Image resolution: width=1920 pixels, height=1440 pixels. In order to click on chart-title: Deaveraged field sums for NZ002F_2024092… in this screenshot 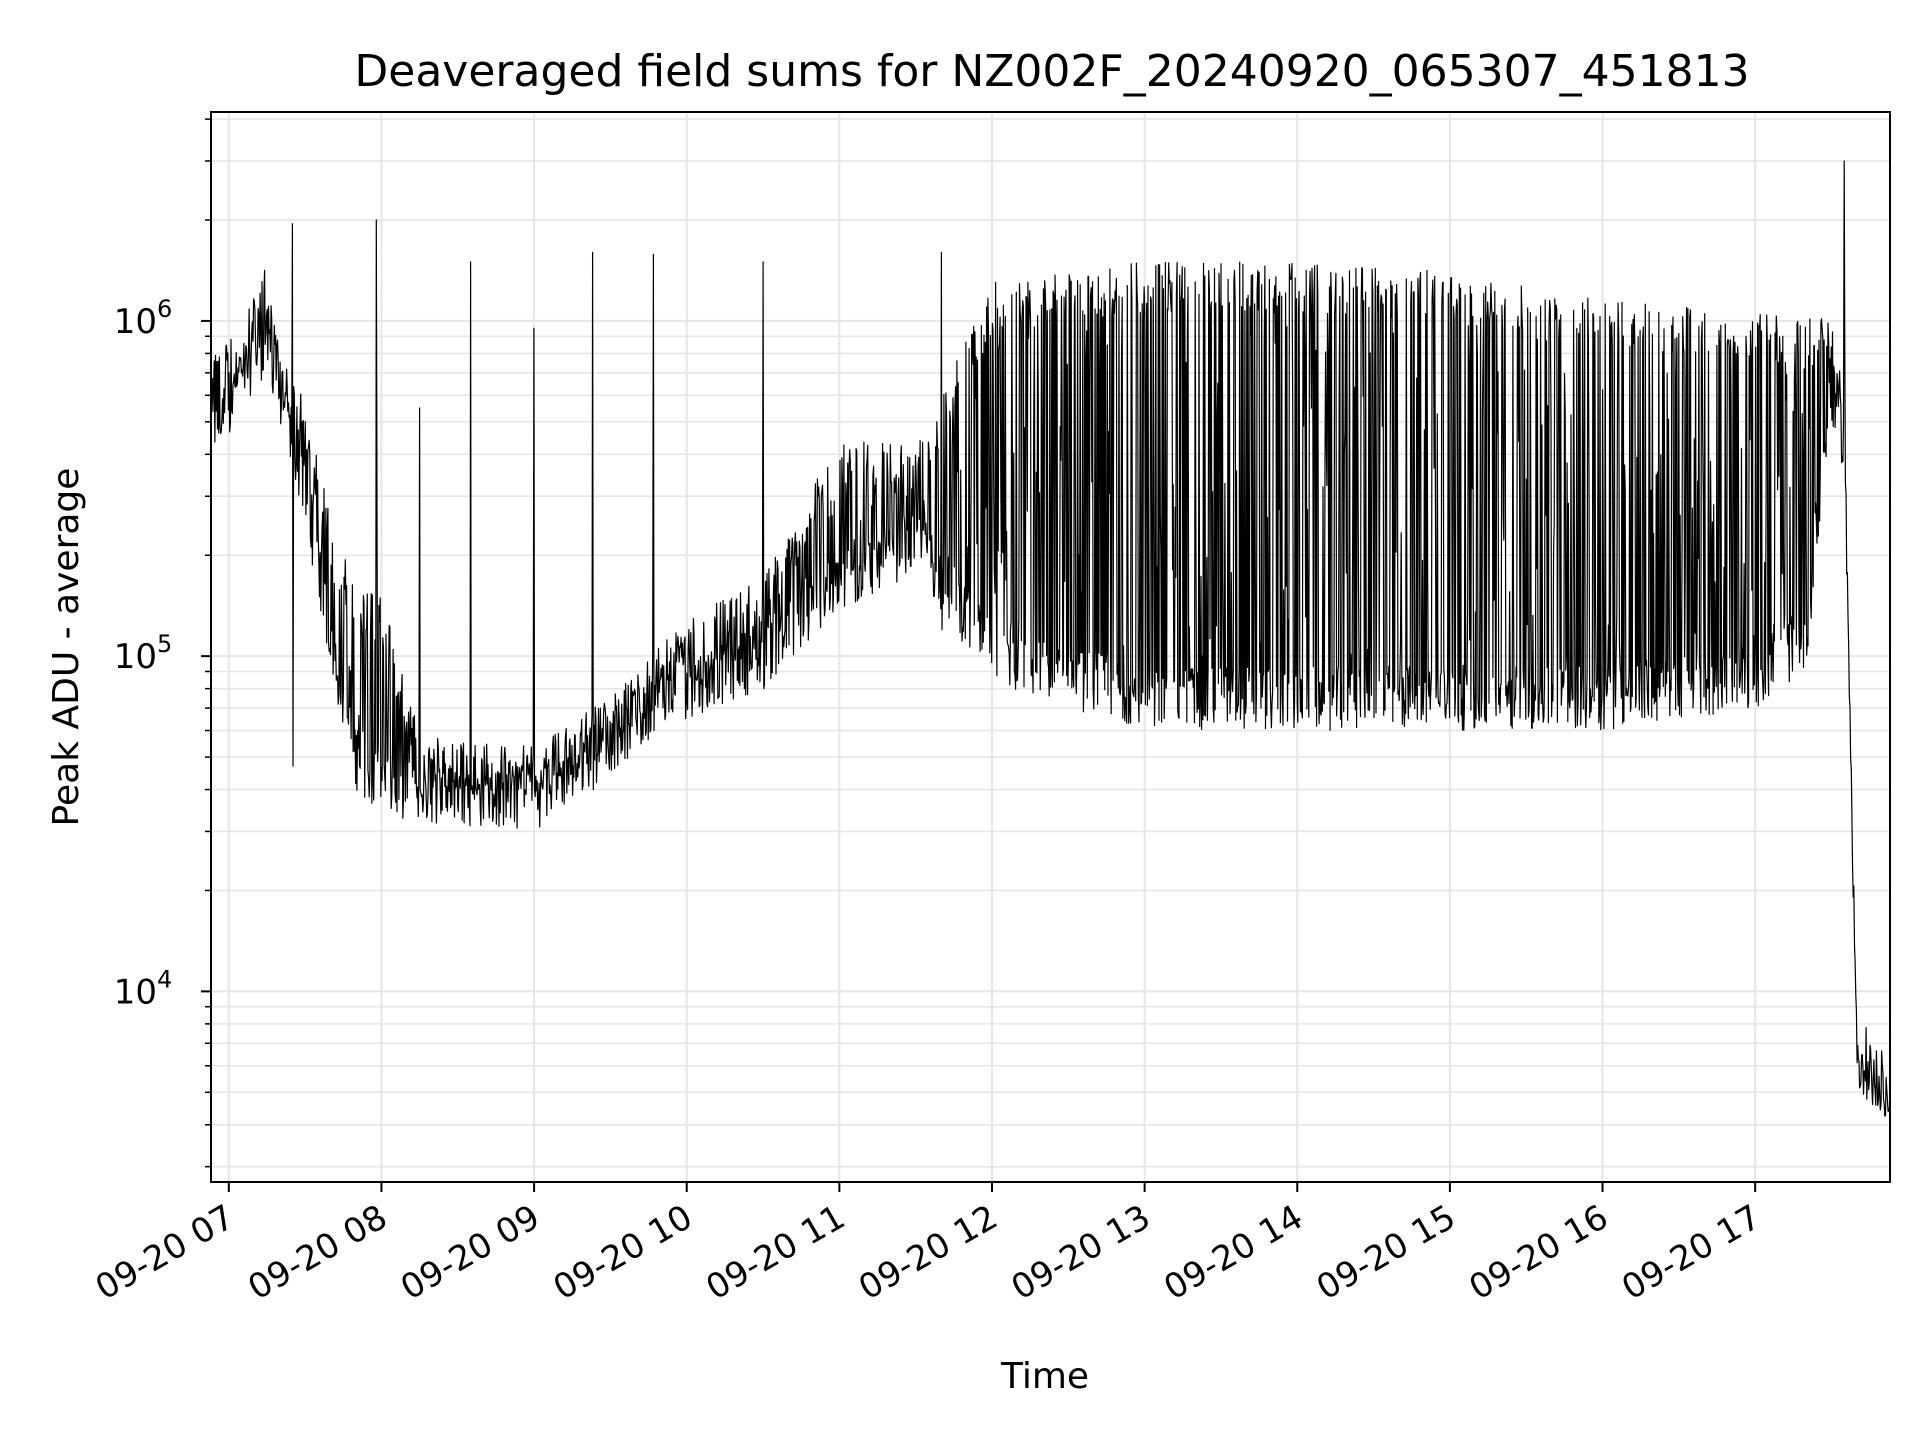, I will do `click(1051, 71)`.